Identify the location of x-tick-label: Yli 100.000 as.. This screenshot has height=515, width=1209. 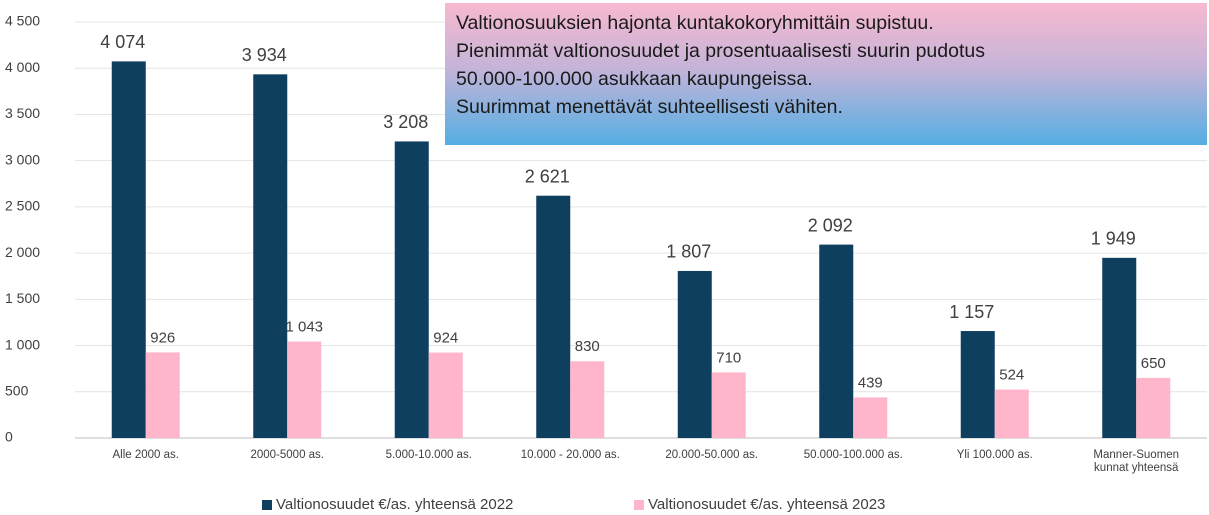
(994, 455).